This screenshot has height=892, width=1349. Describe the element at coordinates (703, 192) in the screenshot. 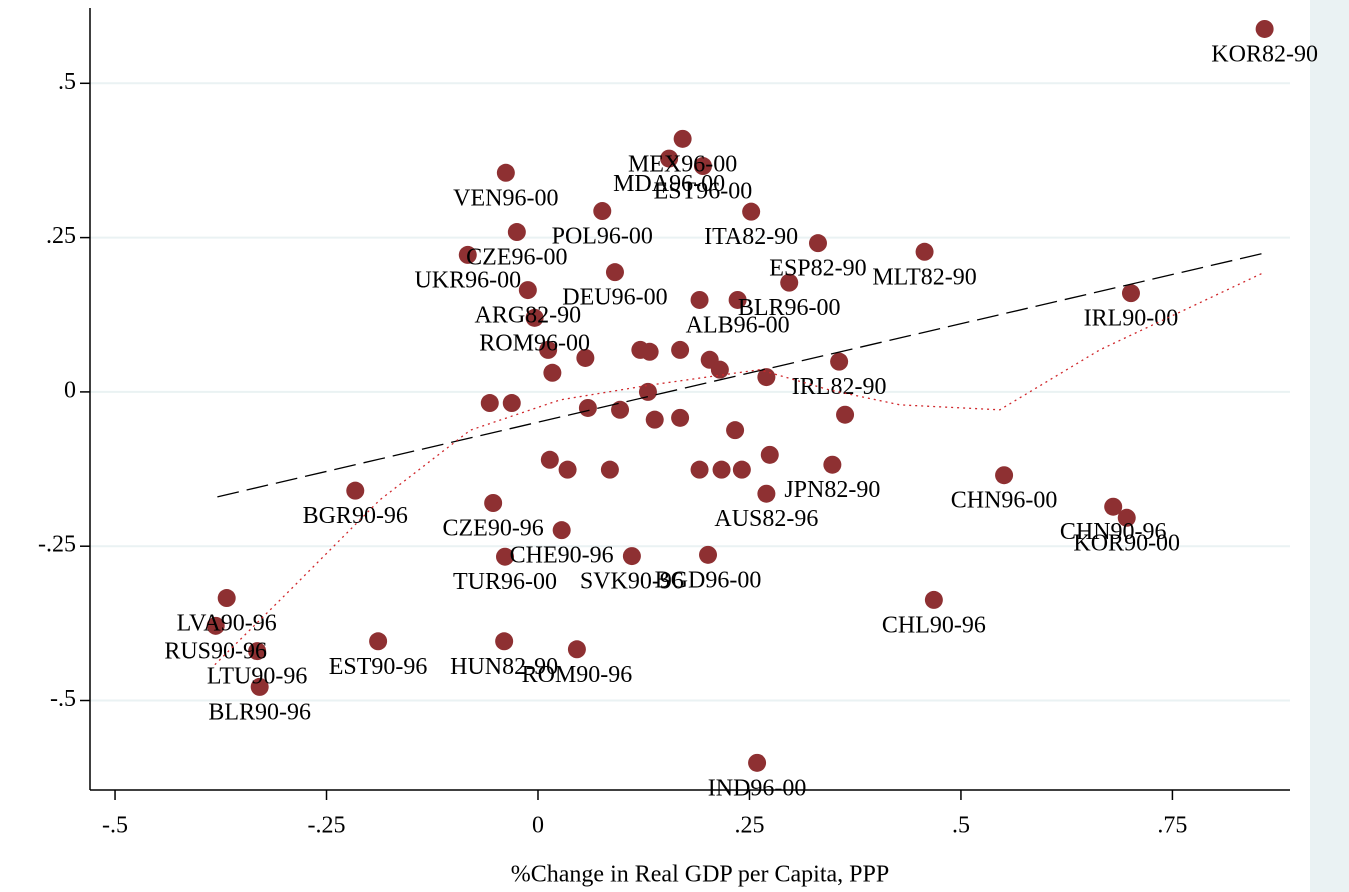

I see `point-label: EST96-00` at that location.